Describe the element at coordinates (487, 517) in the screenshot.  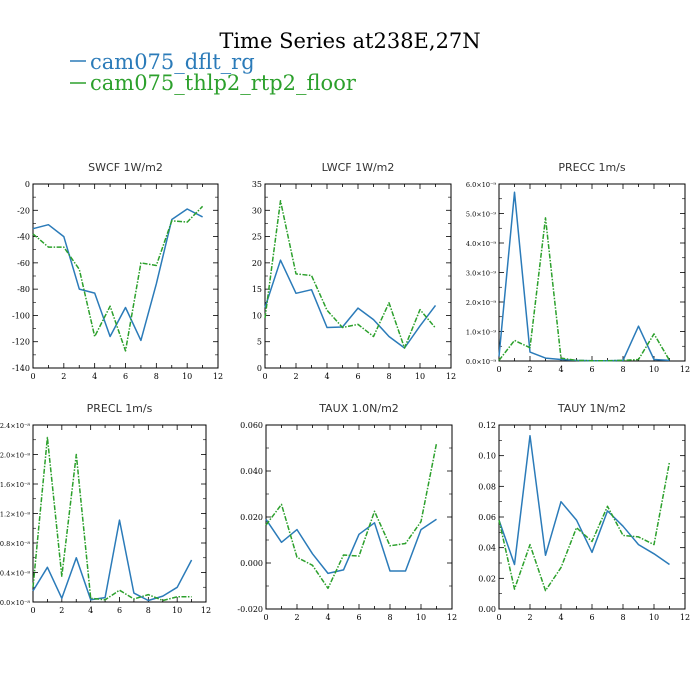
I see `y-tick-label: 0.06` at that location.